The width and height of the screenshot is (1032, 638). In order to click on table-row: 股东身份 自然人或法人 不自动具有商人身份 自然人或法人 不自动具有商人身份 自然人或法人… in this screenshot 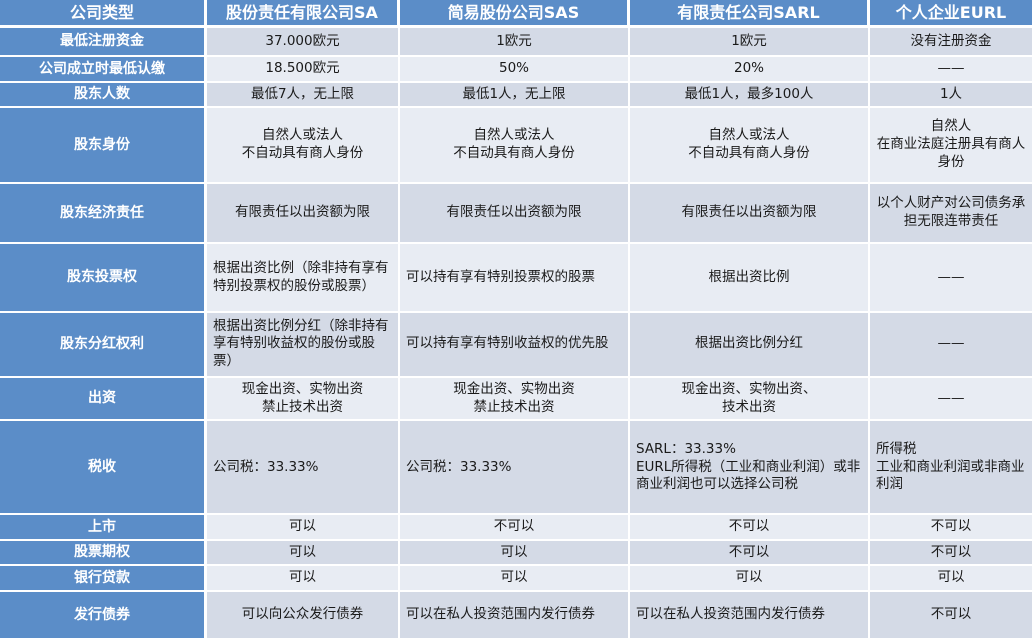, I will do `click(516, 146)`.